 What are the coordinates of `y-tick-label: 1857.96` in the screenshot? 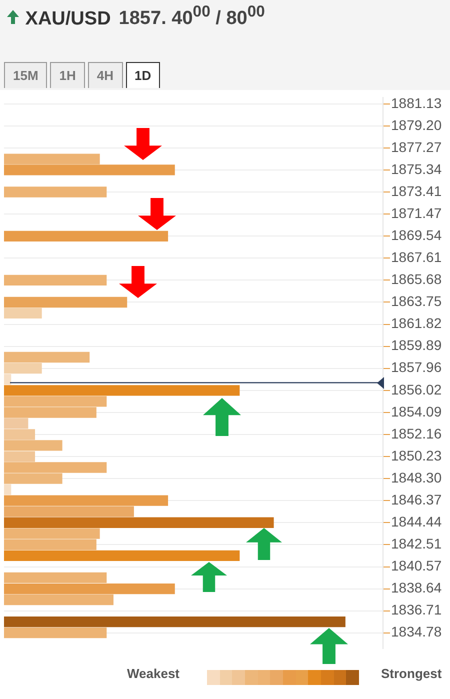 It's located at (416, 367).